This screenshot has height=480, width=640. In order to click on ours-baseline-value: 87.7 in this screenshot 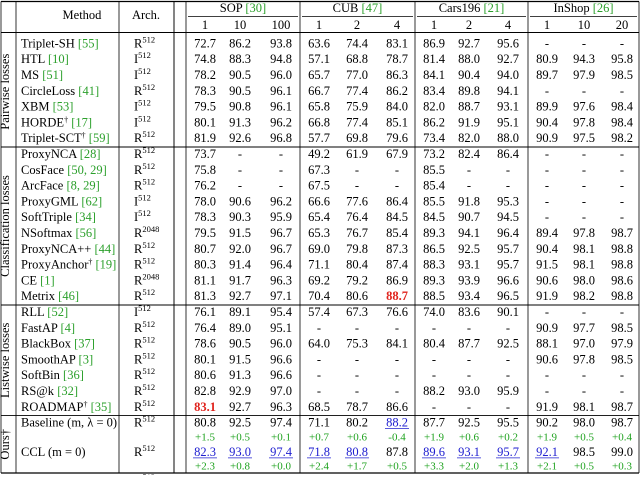, I will do `click(434, 423)`.